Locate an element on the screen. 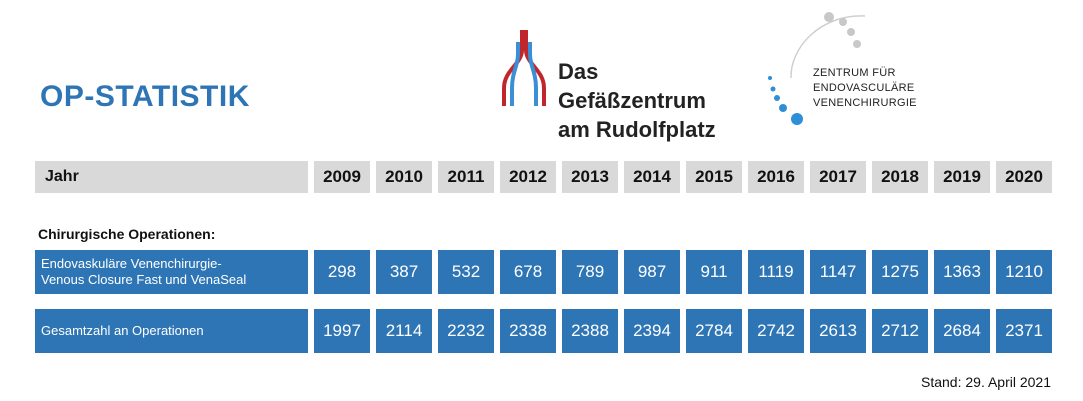 This screenshot has height=401, width=1083. year-header-2016: 2016 is located at coordinates (776, 177).